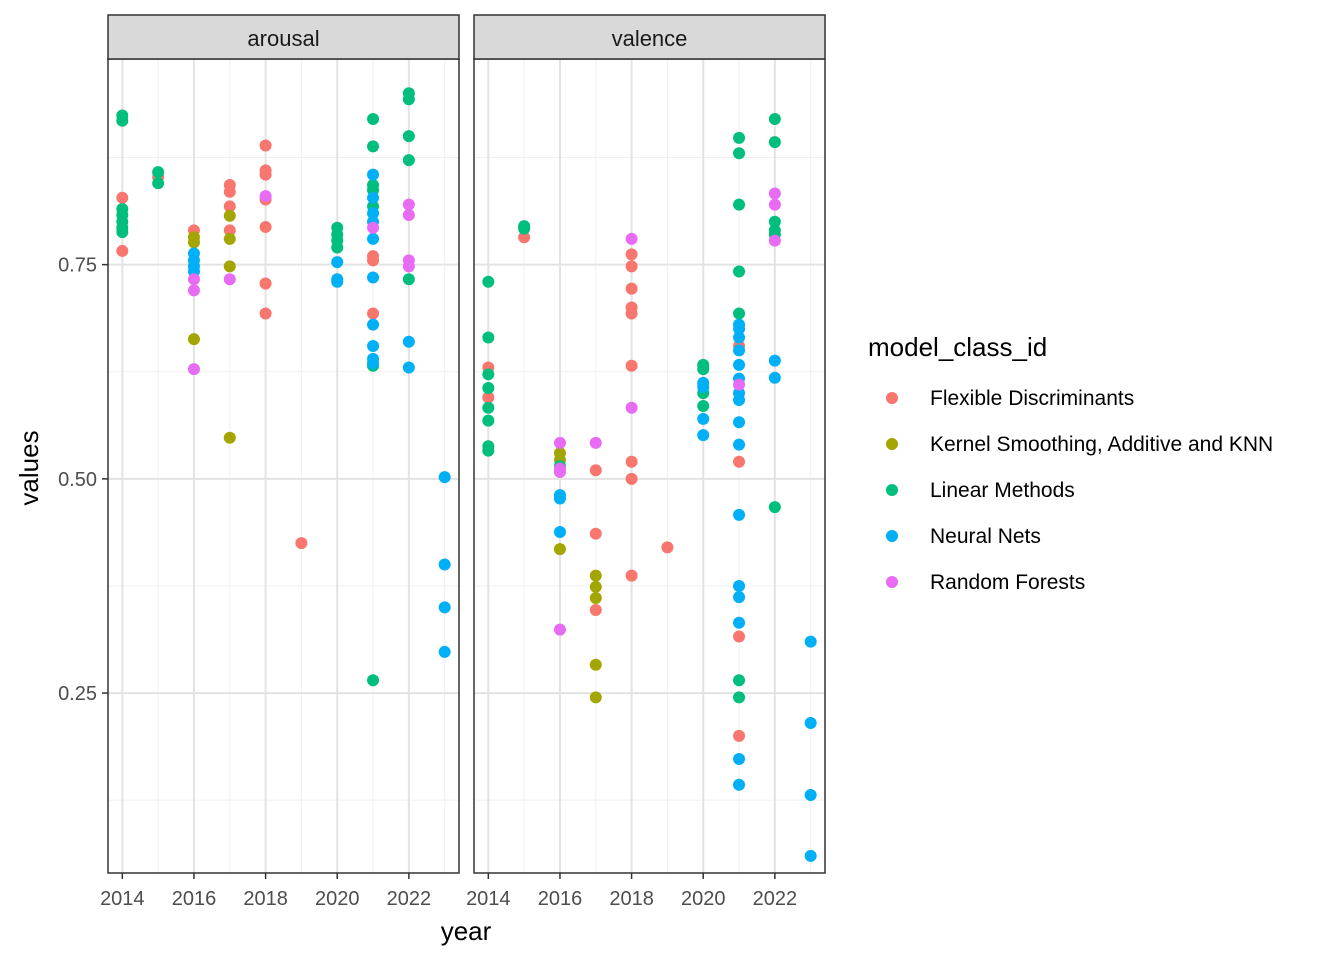 Image resolution: width=1344 pixels, height=960 pixels. Describe the element at coordinates (650, 38) in the screenshot. I see `facet-strip-label: valence` at that location.